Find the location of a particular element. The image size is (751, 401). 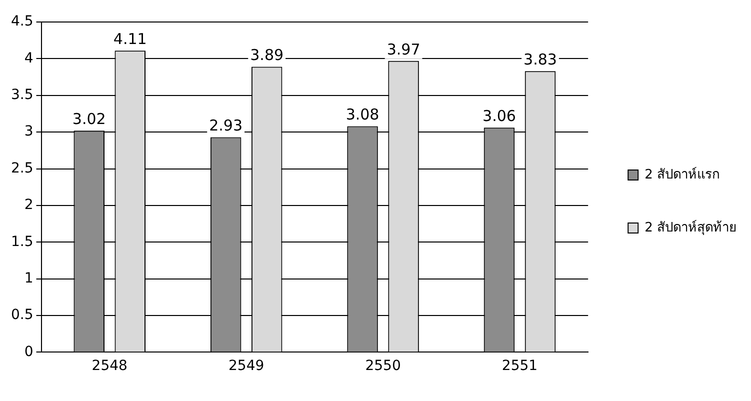

x-tick-label: 2551 is located at coordinates (520, 366).